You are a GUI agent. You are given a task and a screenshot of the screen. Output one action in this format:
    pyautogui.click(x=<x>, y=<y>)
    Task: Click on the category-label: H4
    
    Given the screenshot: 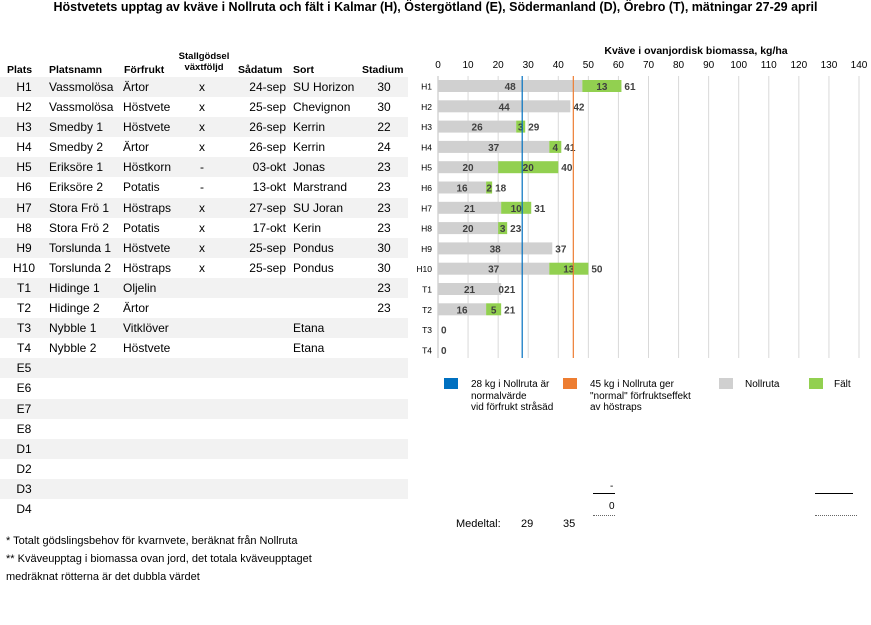 What is the action you would take?
    pyautogui.click(x=426, y=147)
    